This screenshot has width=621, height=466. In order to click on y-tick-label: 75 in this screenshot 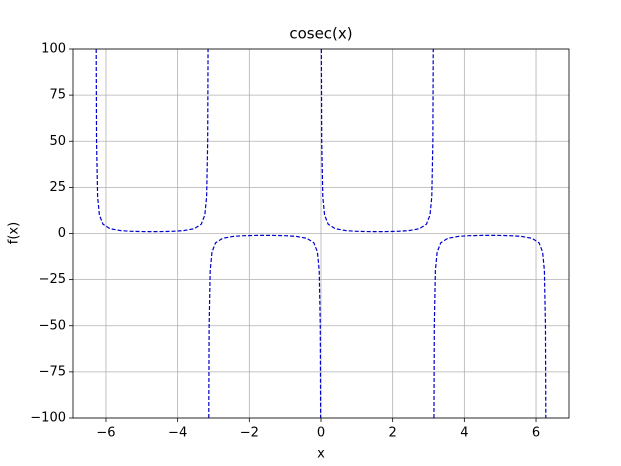, I will do `click(57, 95)`.